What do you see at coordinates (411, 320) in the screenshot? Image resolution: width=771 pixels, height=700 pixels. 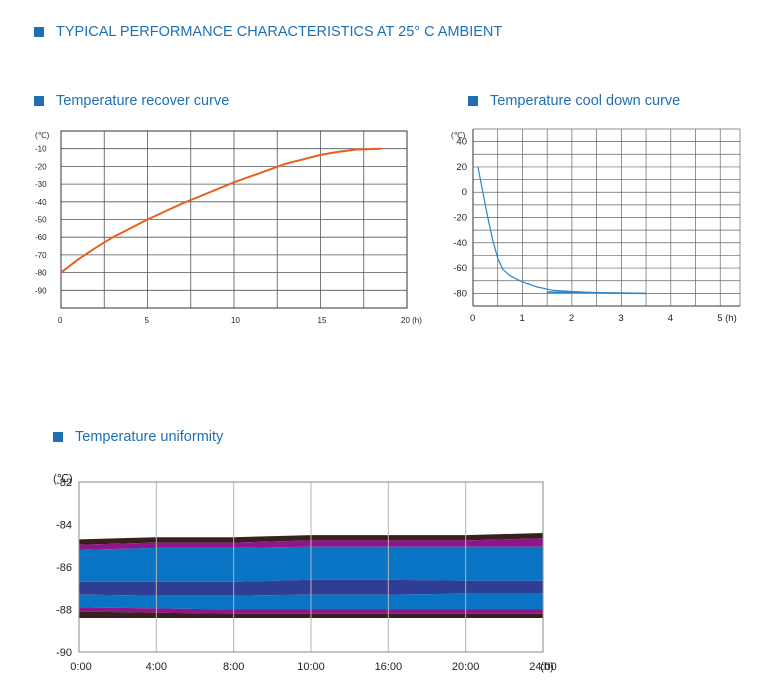 I see `recover-x-tick-label: 20 (h)` at bounding box center [411, 320].